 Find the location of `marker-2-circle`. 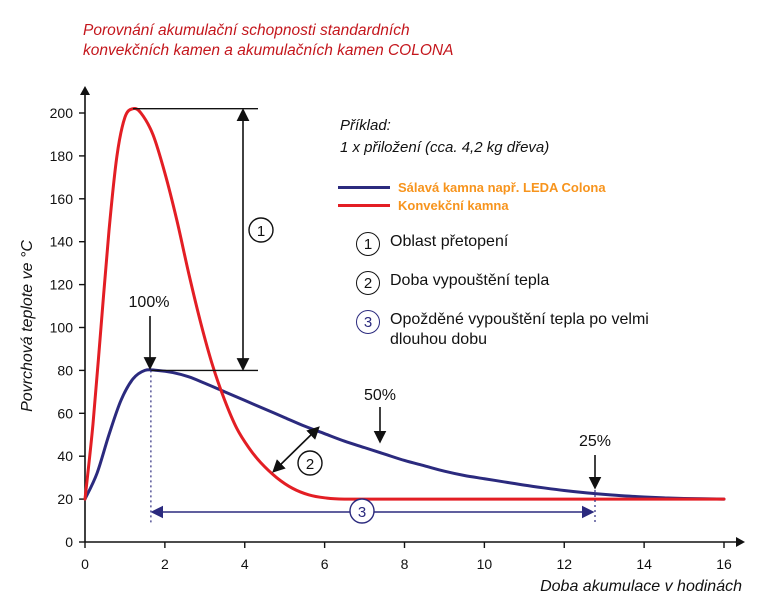

marker-2-circle is located at coordinates (310, 463).